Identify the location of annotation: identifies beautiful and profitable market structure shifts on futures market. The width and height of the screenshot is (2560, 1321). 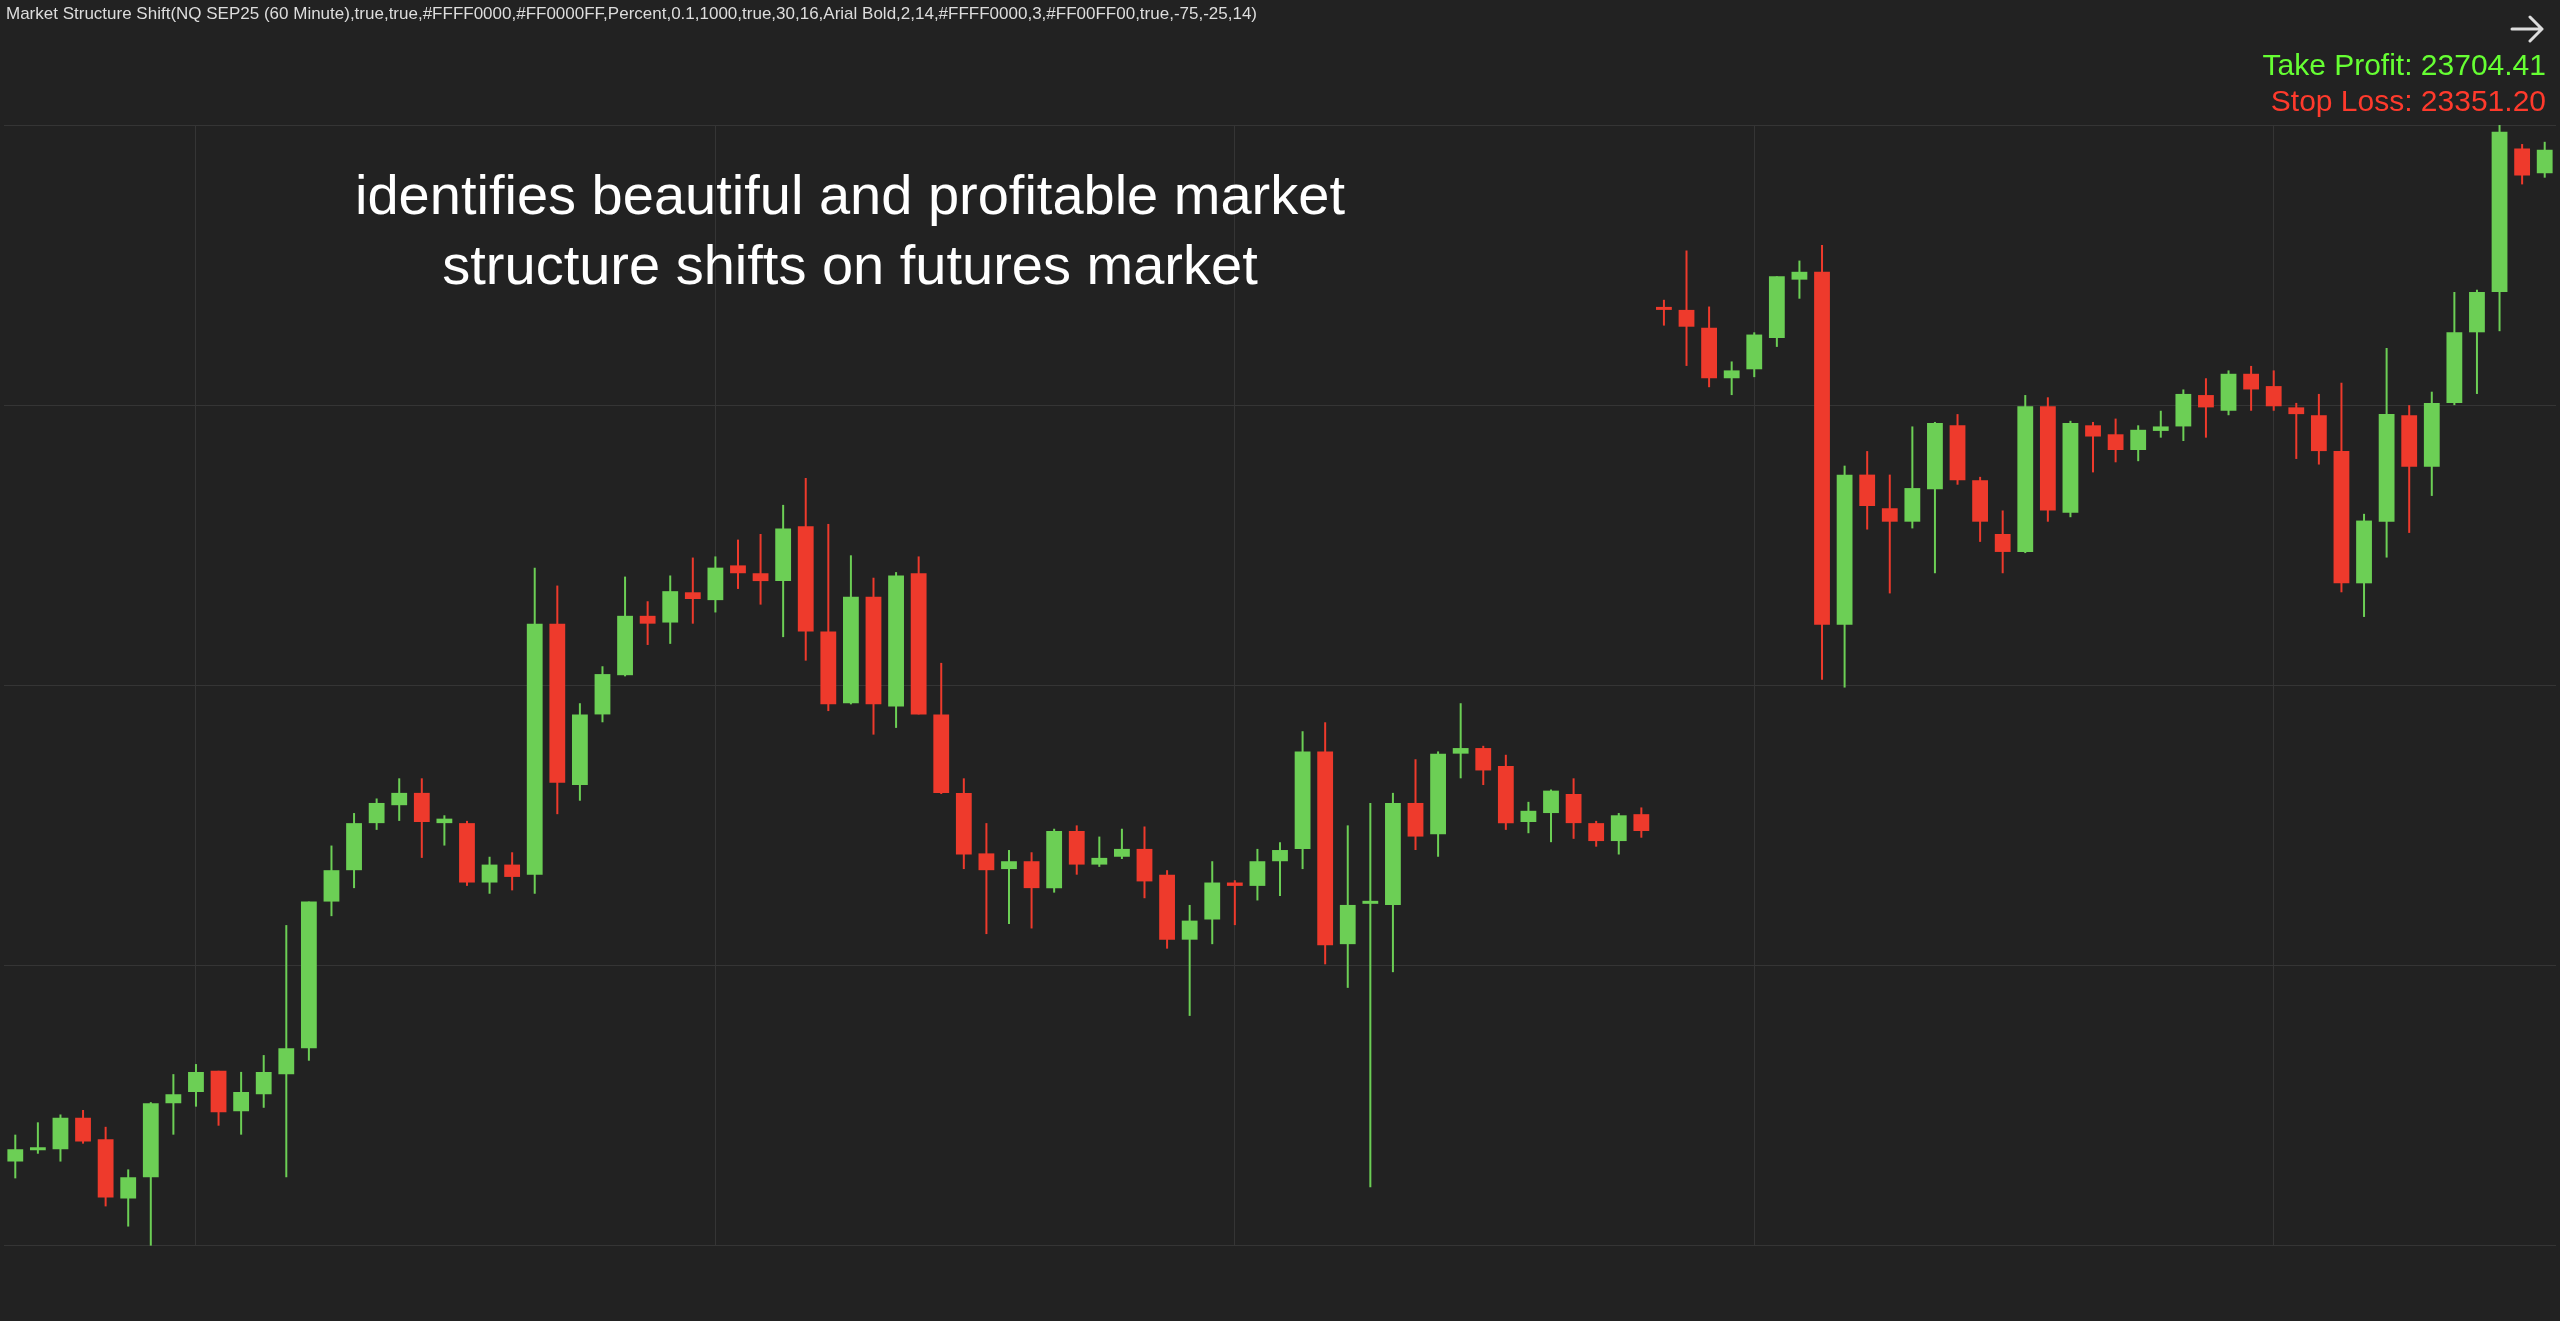
(850, 230).